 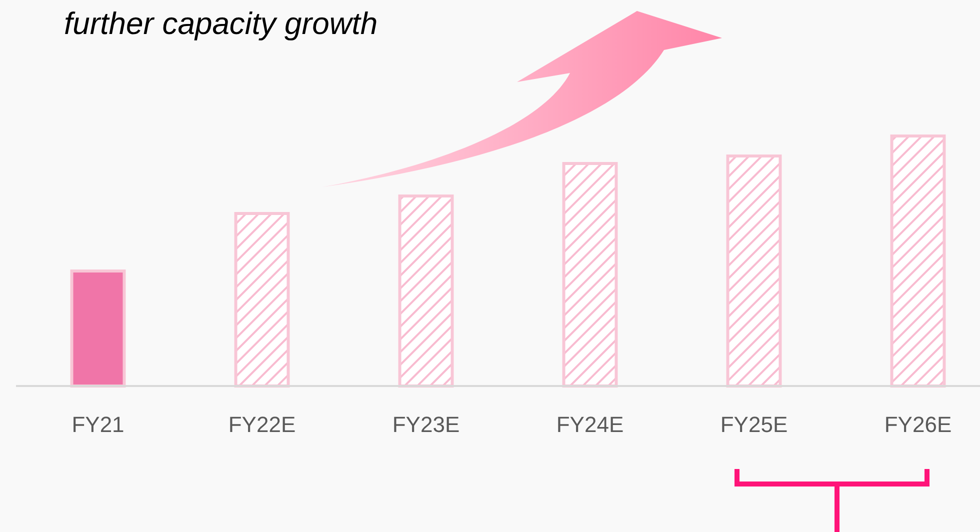 I want to click on x-tick-label: FY23E, so click(x=426, y=424).